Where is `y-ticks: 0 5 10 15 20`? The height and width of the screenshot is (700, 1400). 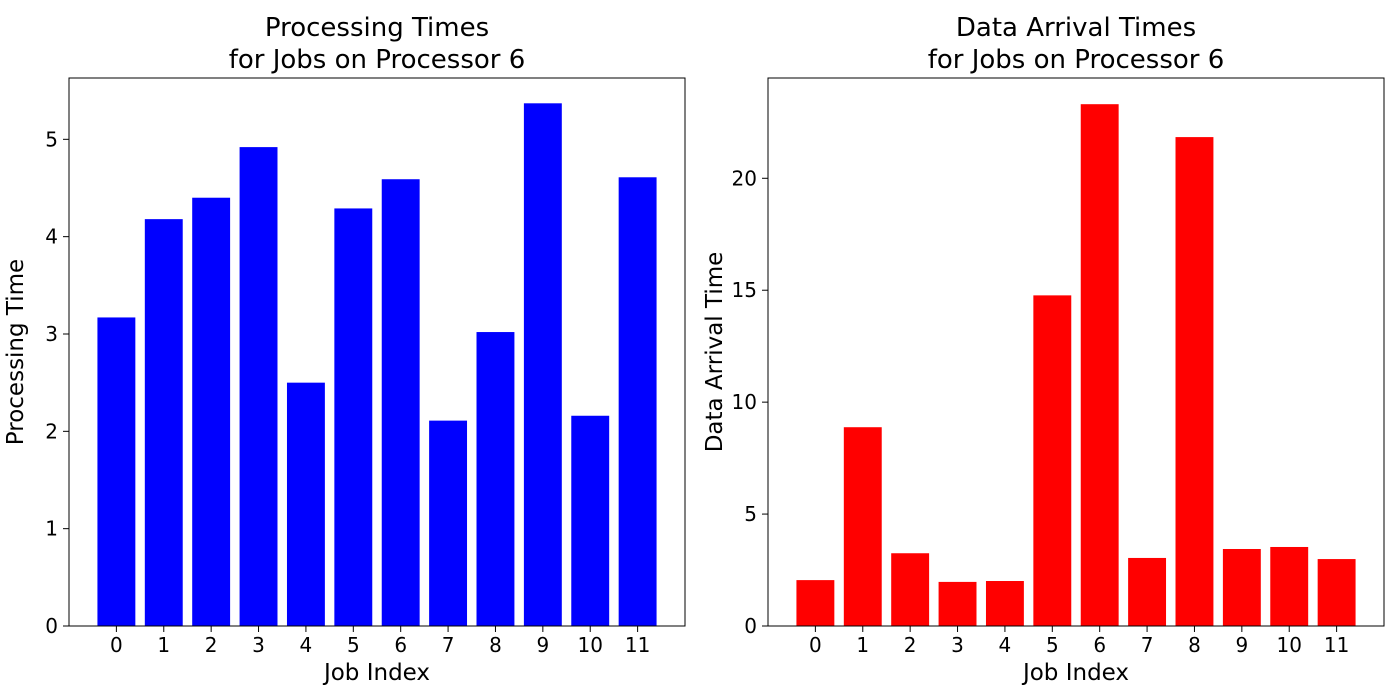
y-ticks: 0 5 10 15 20 is located at coordinates (750, 402).